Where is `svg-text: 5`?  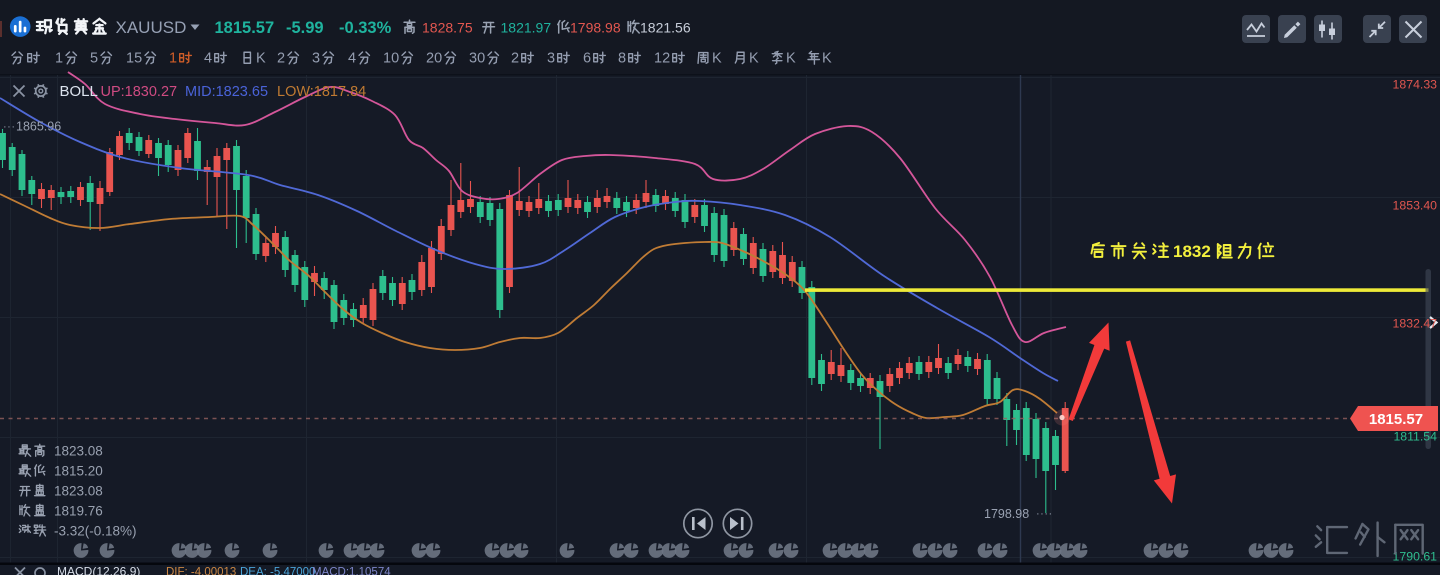 svg-text: 5 is located at coordinates (94, 59).